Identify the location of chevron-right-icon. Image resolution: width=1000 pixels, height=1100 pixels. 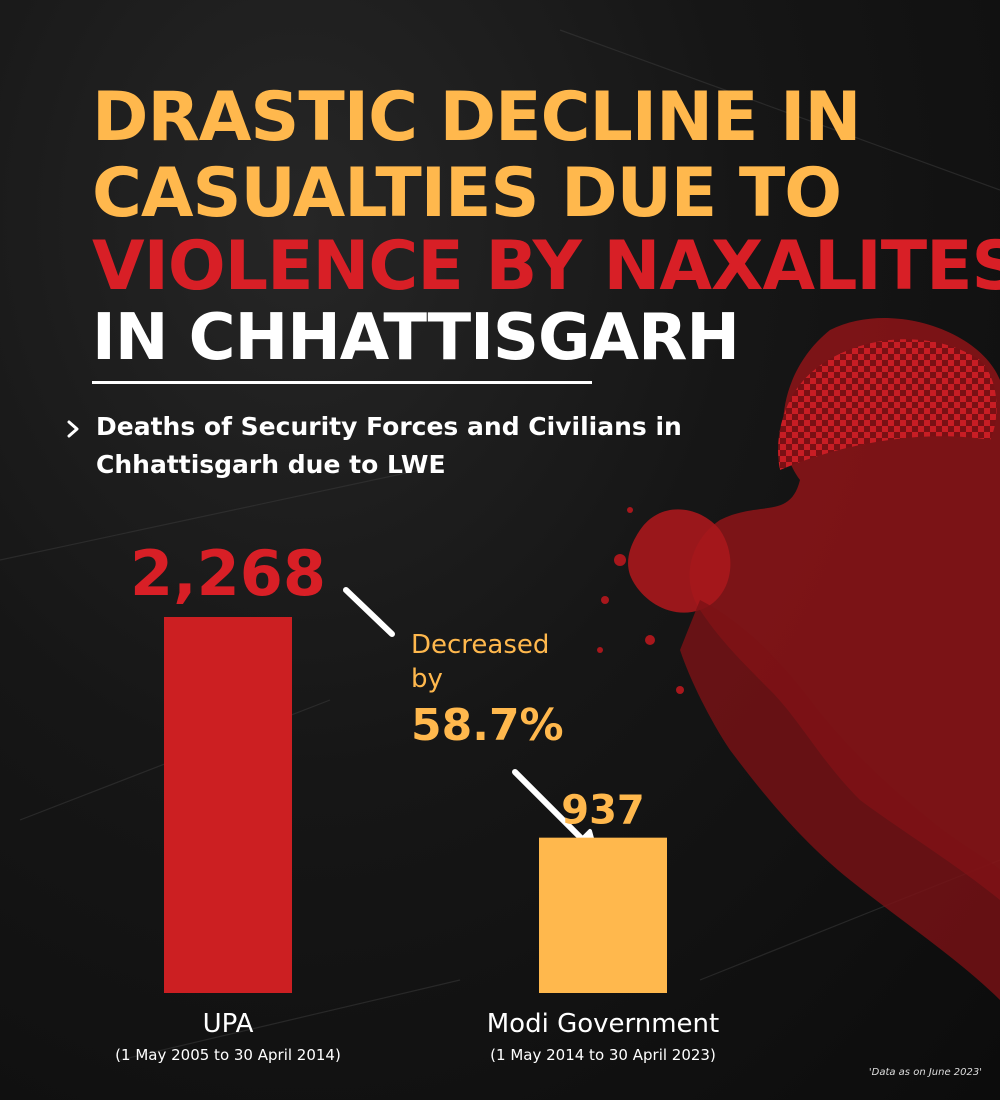
(73, 429).